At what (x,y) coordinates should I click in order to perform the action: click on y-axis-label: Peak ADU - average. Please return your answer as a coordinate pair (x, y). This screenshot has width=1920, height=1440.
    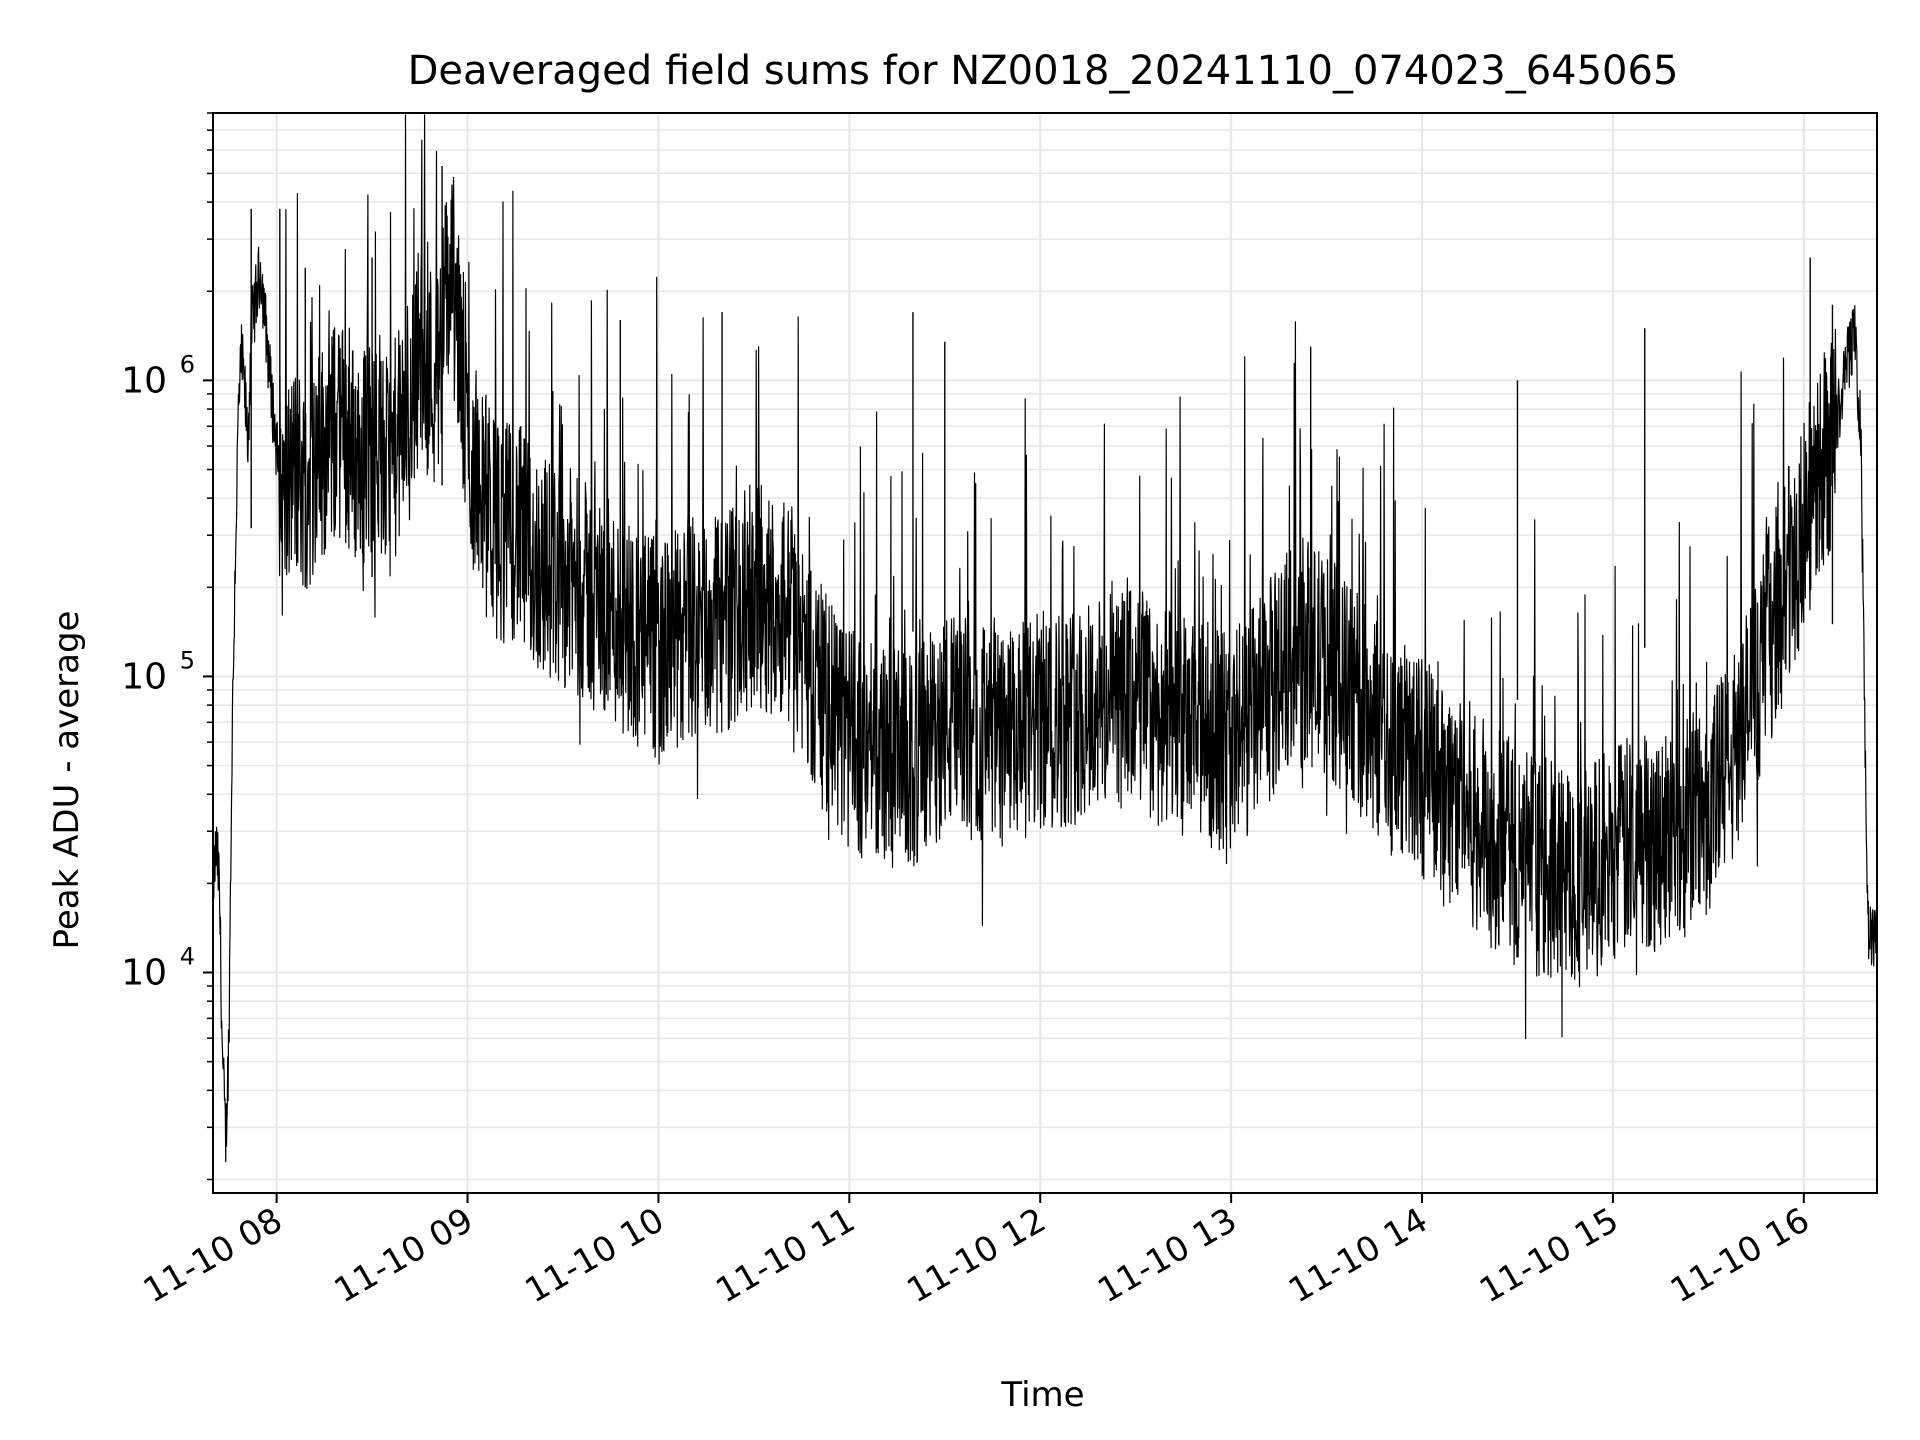
    Looking at the image, I should click on (67, 780).